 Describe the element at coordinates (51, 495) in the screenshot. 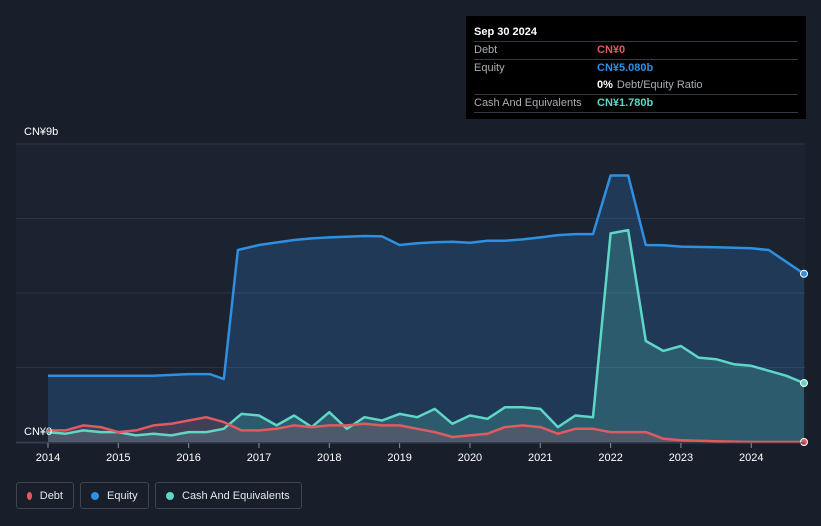

I see `legend-debt-label: Debt` at that location.